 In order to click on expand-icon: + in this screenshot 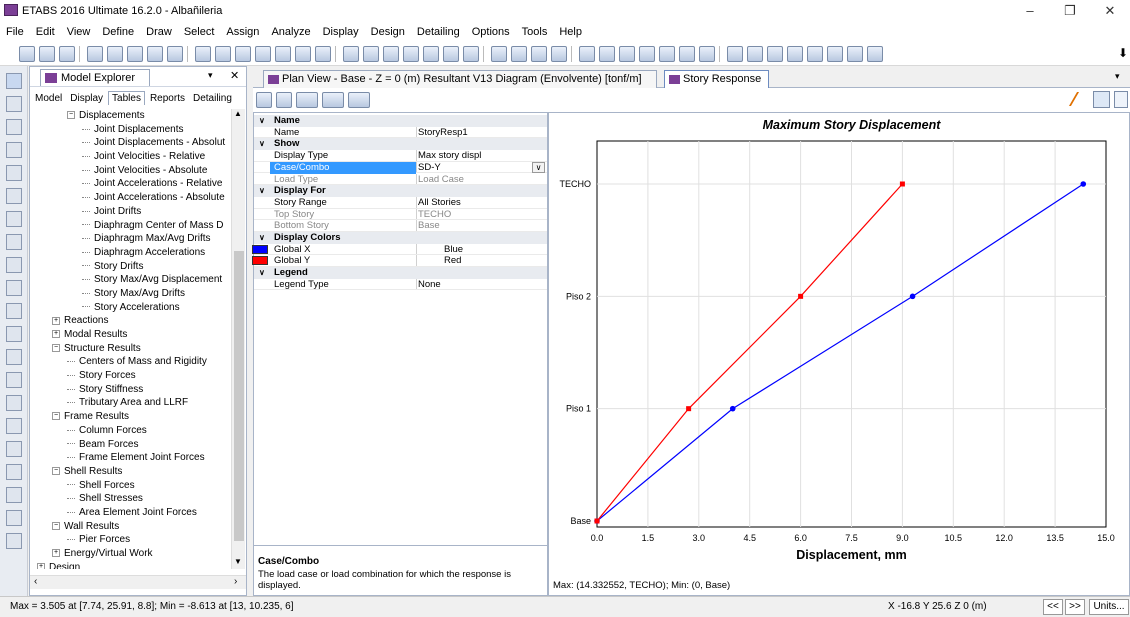, I will do `click(41, 566)`.